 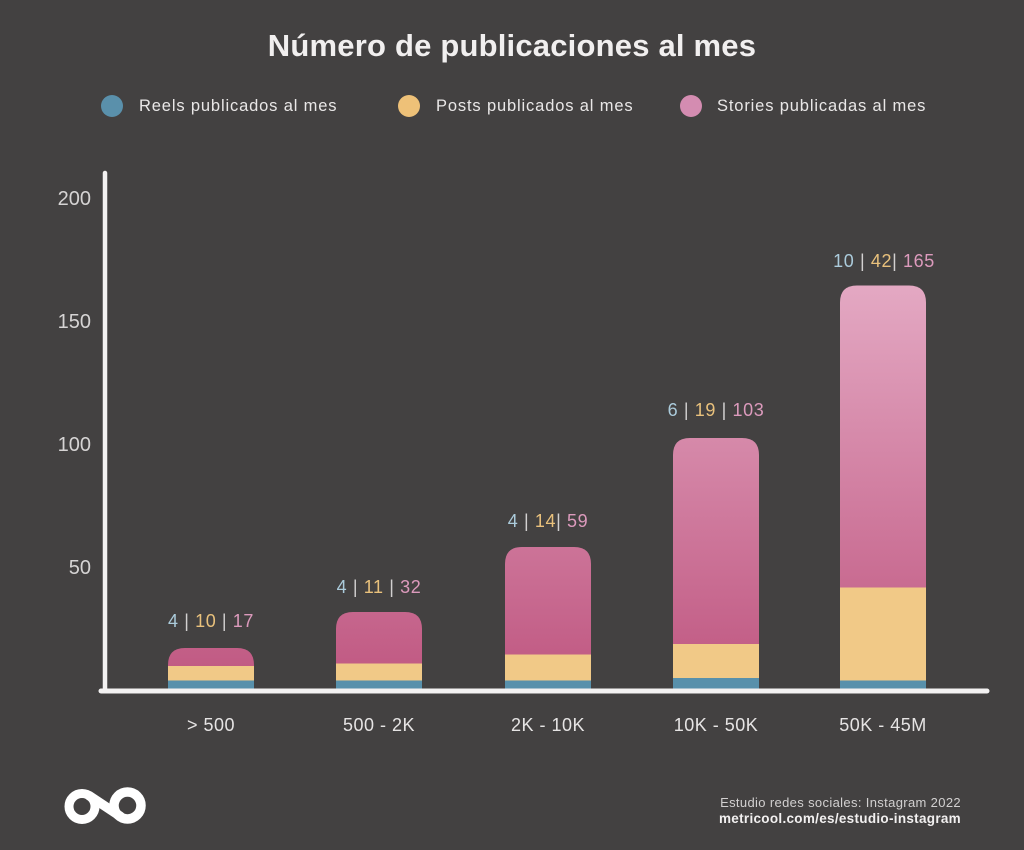 What do you see at coordinates (548, 521) in the screenshot?
I see `svg-text: 4 | 14| 59` at bounding box center [548, 521].